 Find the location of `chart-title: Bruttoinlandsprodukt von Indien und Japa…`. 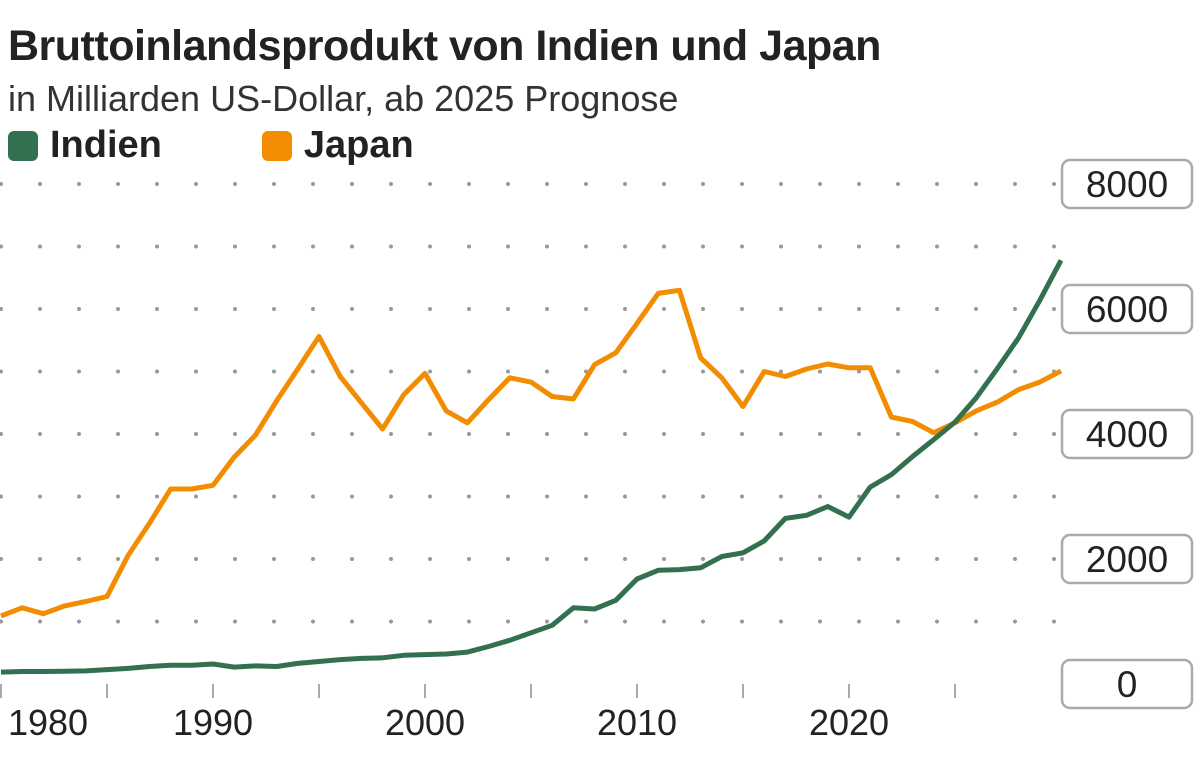

chart-title: Bruttoinlandsprodukt von Indien und Japa… is located at coordinates (444, 46).